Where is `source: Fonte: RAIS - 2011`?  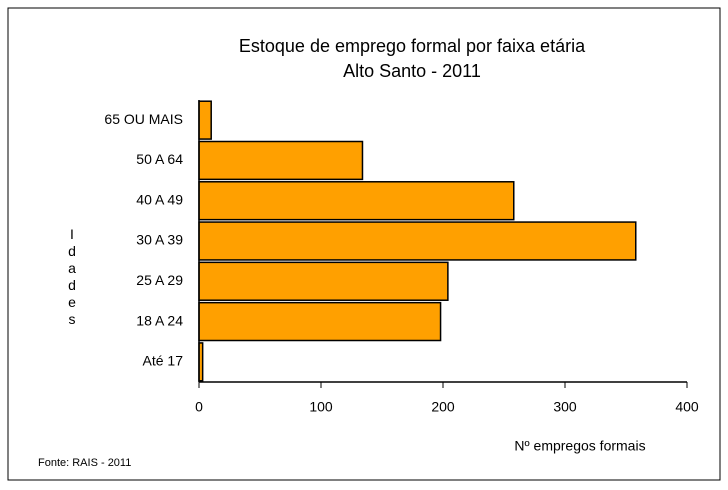 source: Fonte: RAIS - 2011 is located at coordinates (84, 463).